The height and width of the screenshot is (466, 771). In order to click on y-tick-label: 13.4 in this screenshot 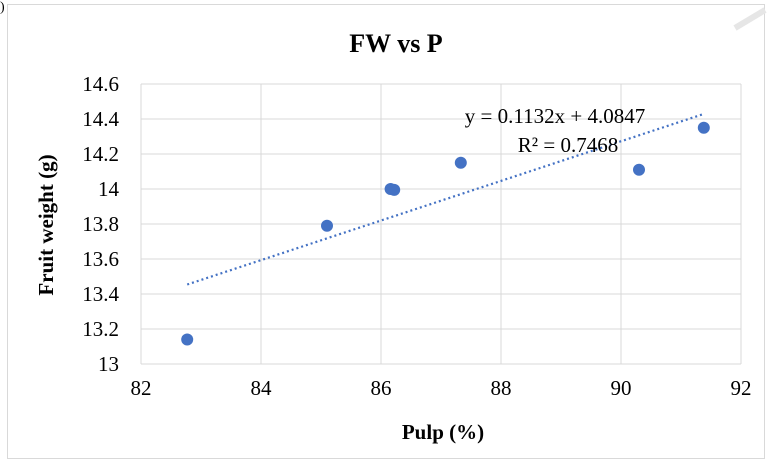, I will do `click(100, 294)`.